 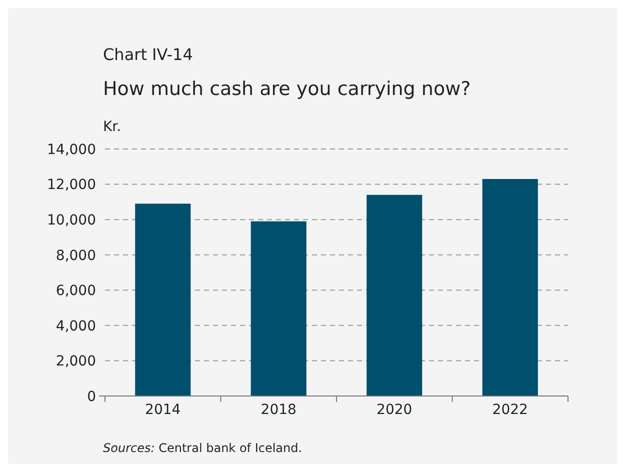 What do you see at coordinates (71, 185) in the screenshot?
I see `y-tick-label: 12,000` at bounding box center [71, 185].